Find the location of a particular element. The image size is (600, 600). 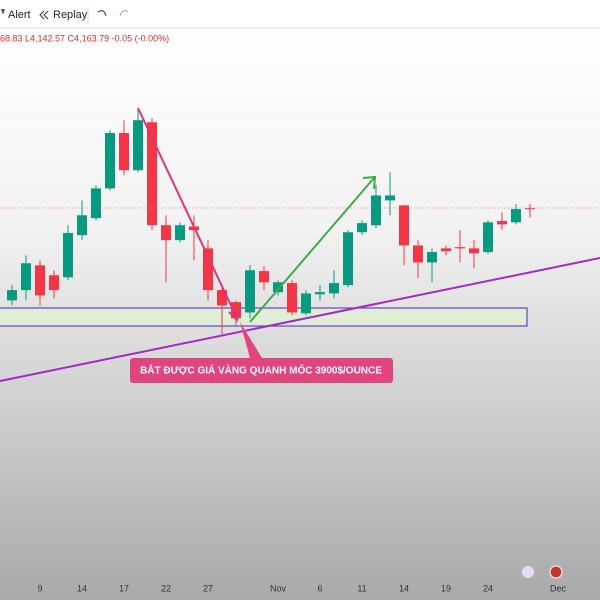

alert-icon is located at coordinates (3, 12).